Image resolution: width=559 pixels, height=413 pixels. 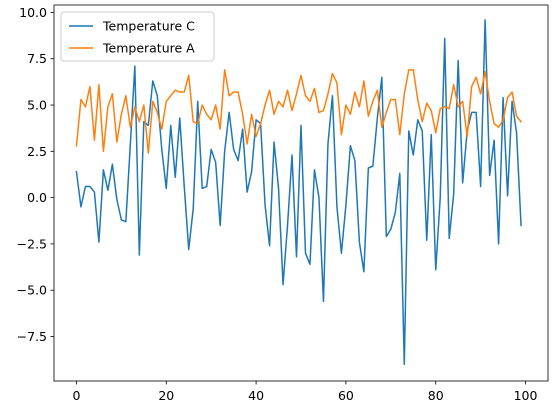 I want to click on legend-box, so click(x=137, y=36).